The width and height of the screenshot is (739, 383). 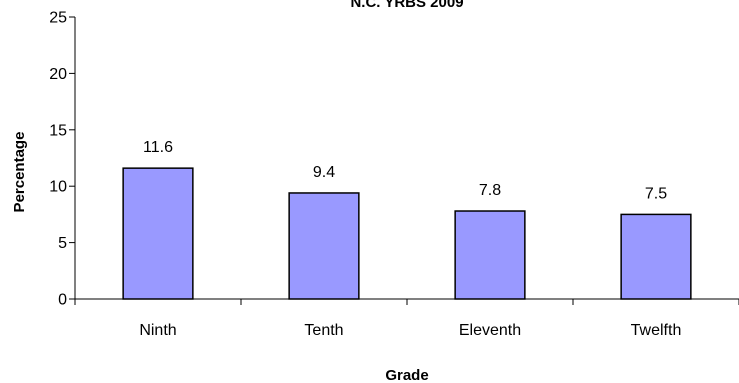 I want to click on x-tick-label-tenth: Tenth, so click(x=323, y=330).